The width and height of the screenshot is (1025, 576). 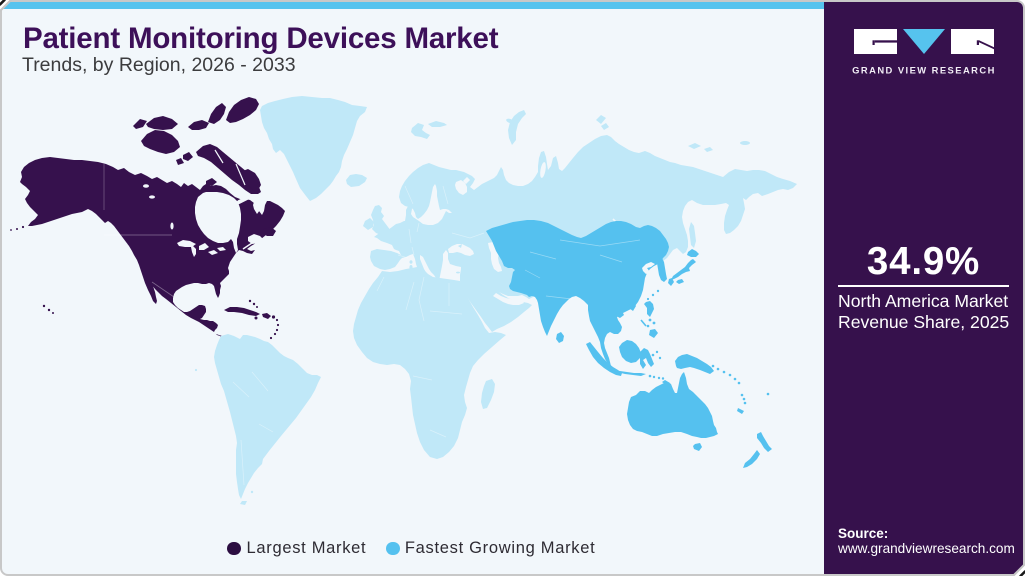 I want to click on svg-text: GRAND VIEW RESEARCH, so click(x=924, y=70).